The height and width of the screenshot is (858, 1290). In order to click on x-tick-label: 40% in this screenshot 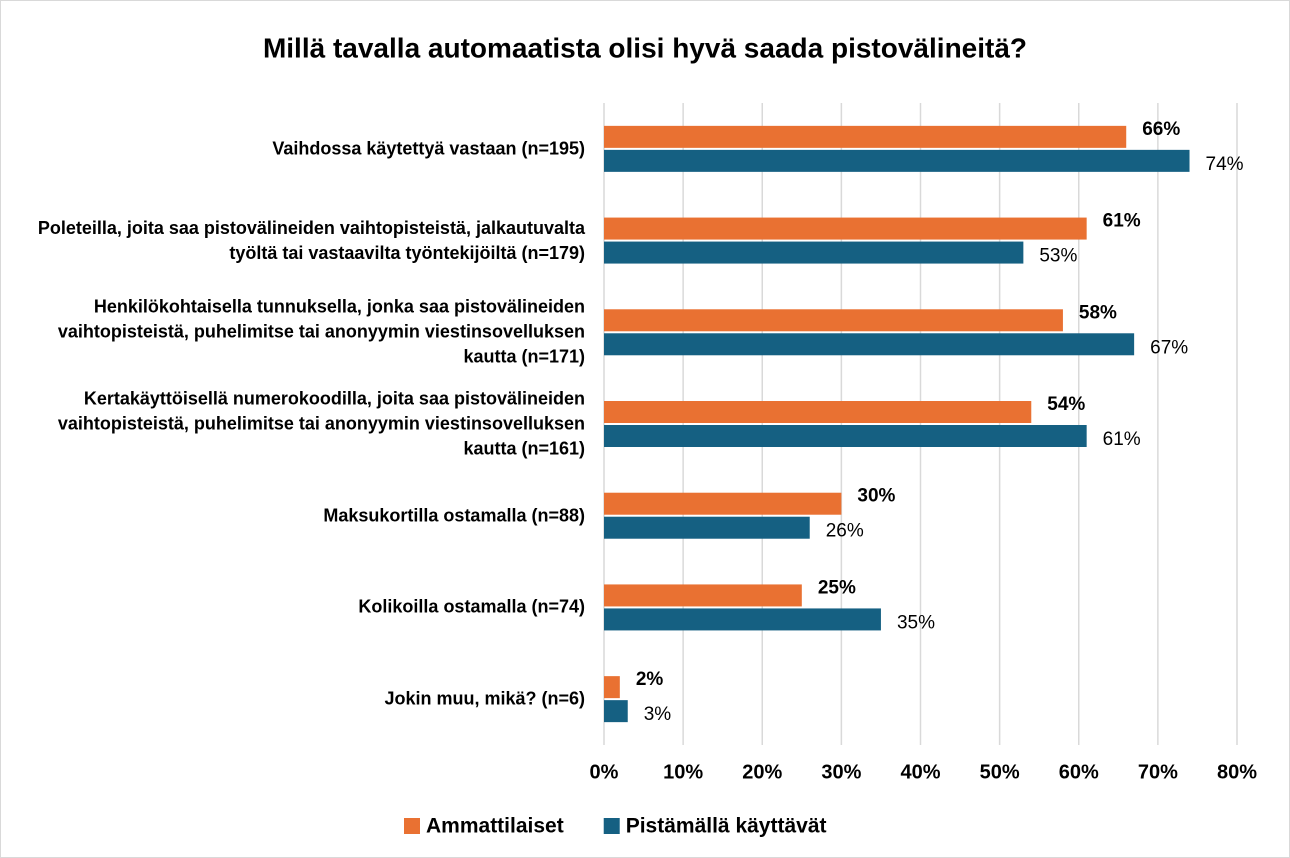, I will do `click(920, 772)`.